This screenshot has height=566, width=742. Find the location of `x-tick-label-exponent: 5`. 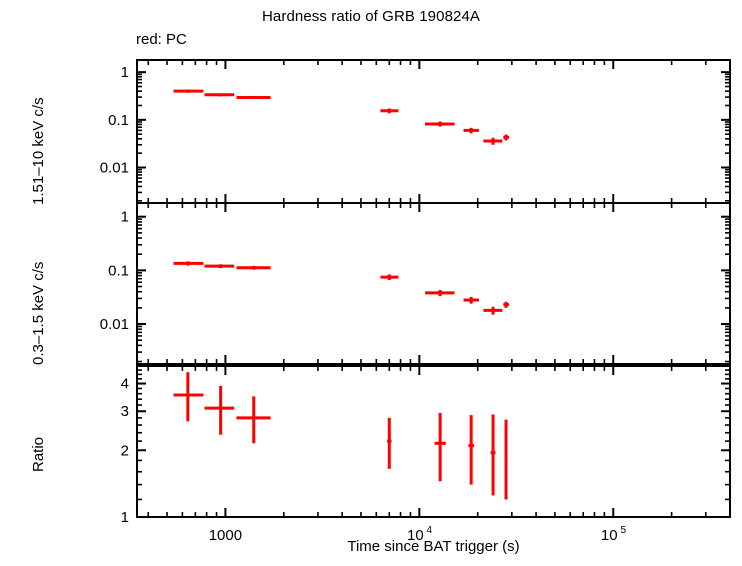

x-tick-label-exponent: 5 is located at coordinates (623, 530).